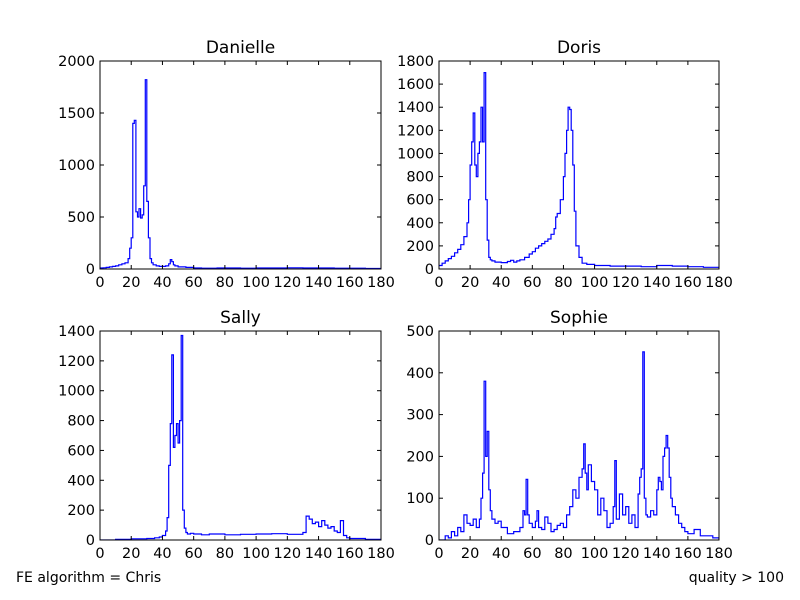 The image size is (800, 600). Describe the element at coordinates (240, 318) in the screenshot. I see `subplot-title: Sally` at that location.